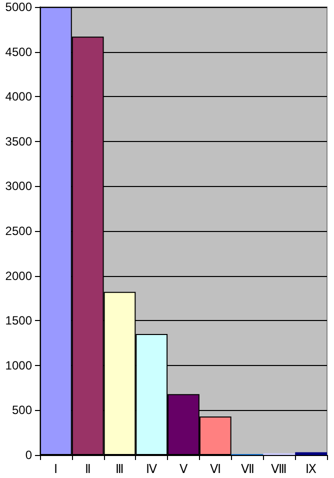 This screenshot has width=334, height=478. Describe the element at coordinates (18, 186) in the screenshot. I see `y-tick-label: 3000` at that location.